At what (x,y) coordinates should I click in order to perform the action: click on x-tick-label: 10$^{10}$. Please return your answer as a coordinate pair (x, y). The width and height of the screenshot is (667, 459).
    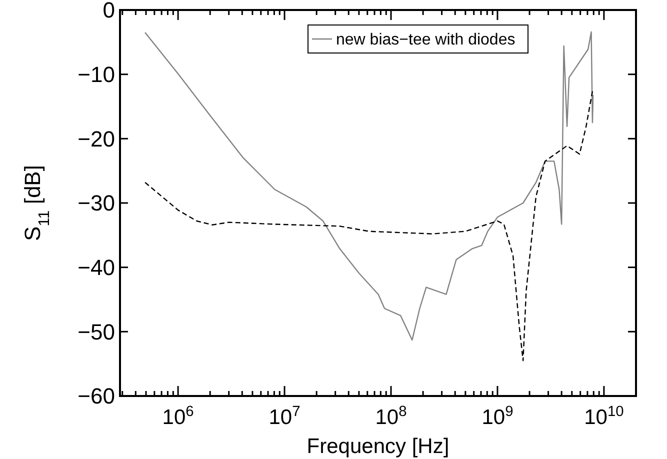
    Looking at the image, I should click on (604, 416).